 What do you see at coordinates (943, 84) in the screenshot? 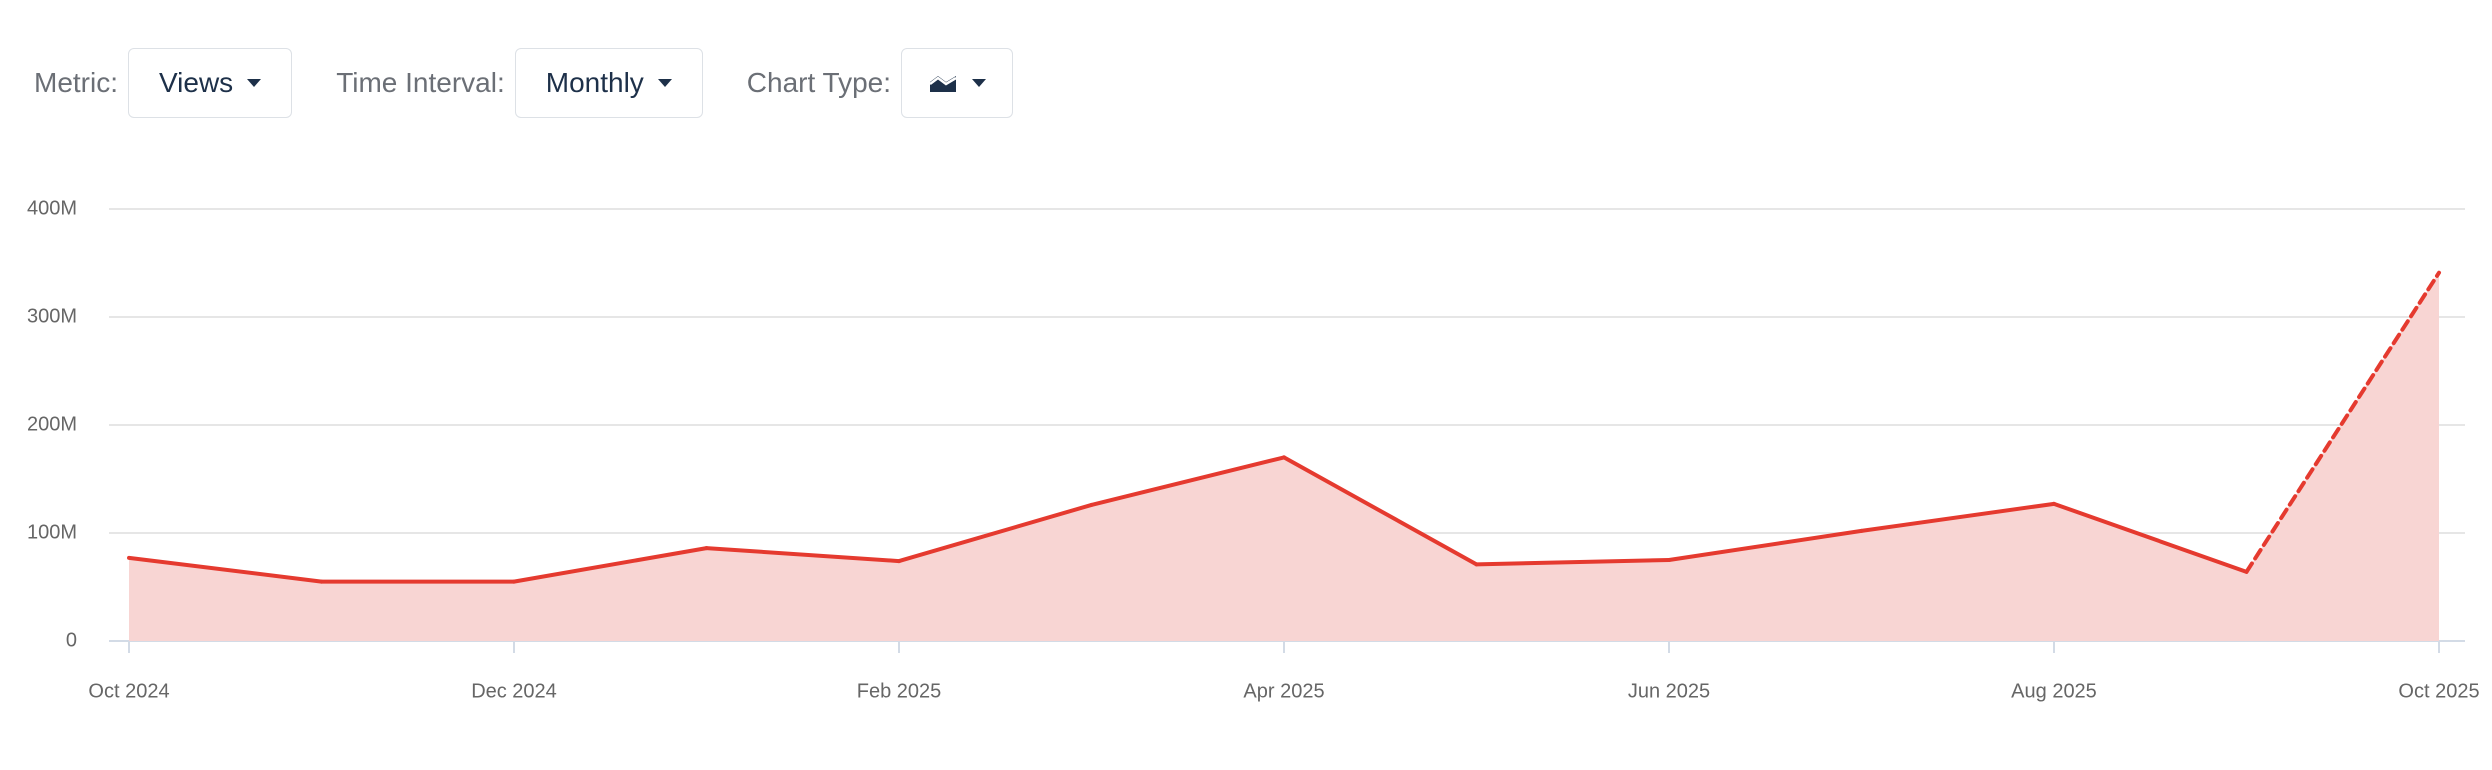
I see `chart-icon` at bounding box center [943, 84].